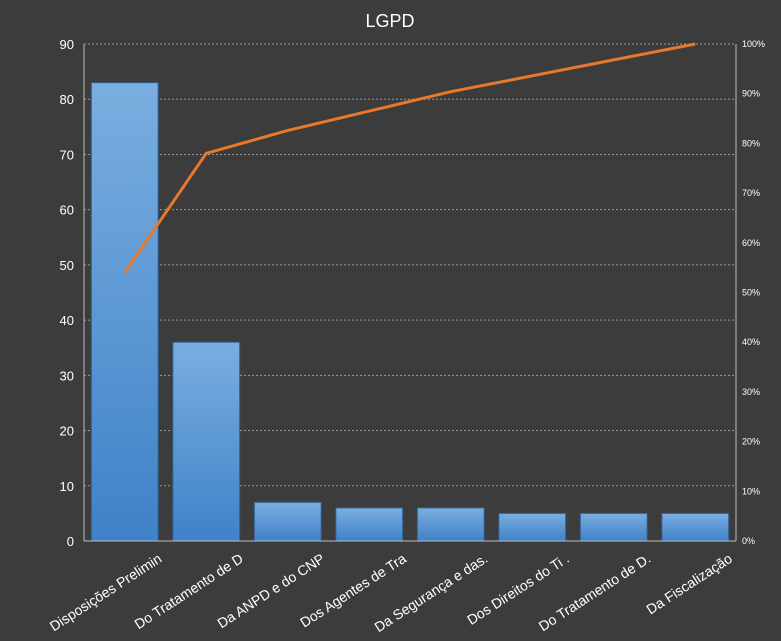 This screenshot has height=641, width=781. I want to click on chart-title: LGPD, so click(389, 21).